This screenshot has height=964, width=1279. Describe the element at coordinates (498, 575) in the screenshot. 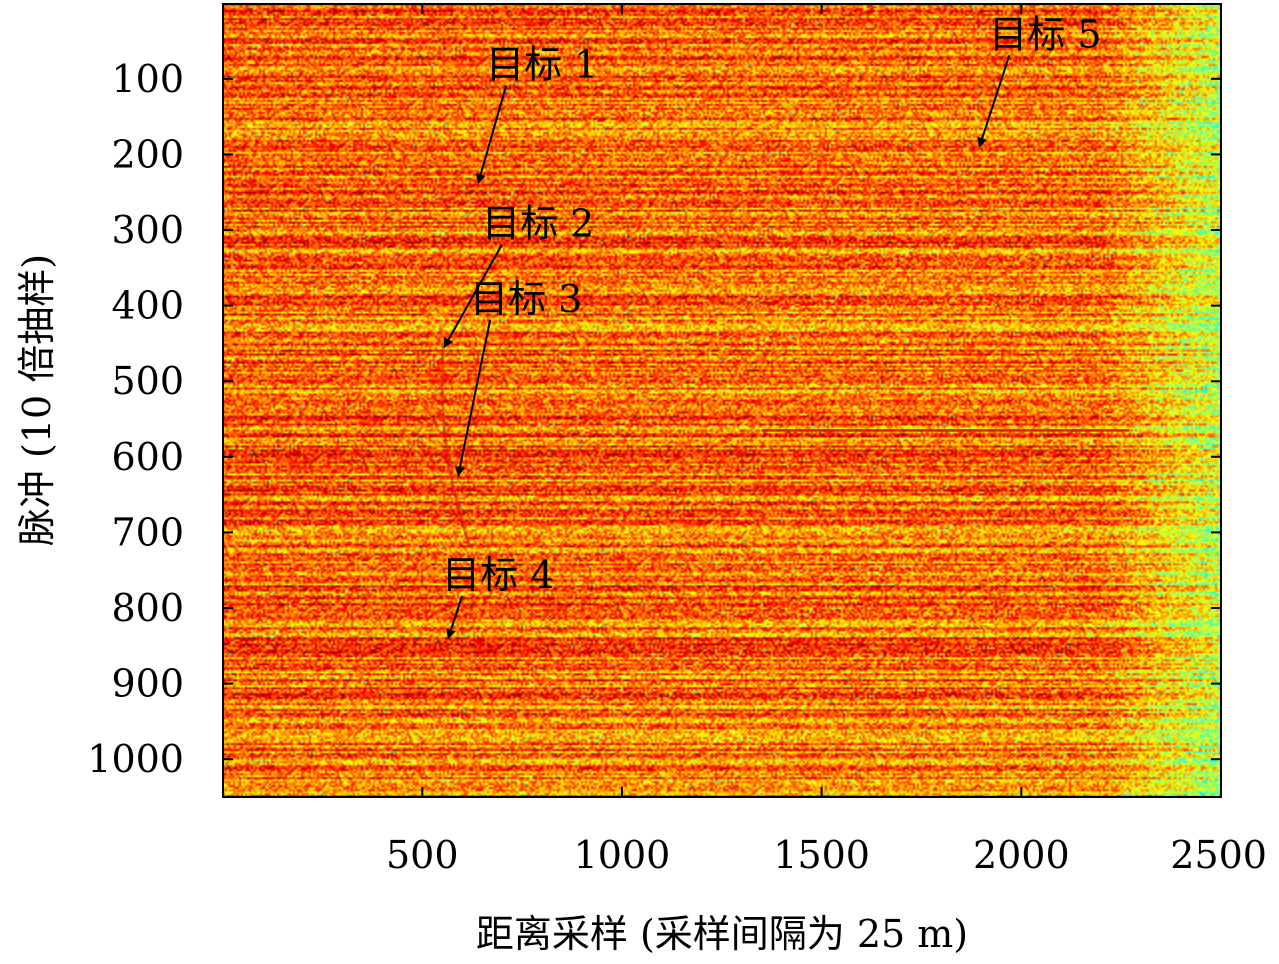

I see `annotation-label: 目标 4` at that location.